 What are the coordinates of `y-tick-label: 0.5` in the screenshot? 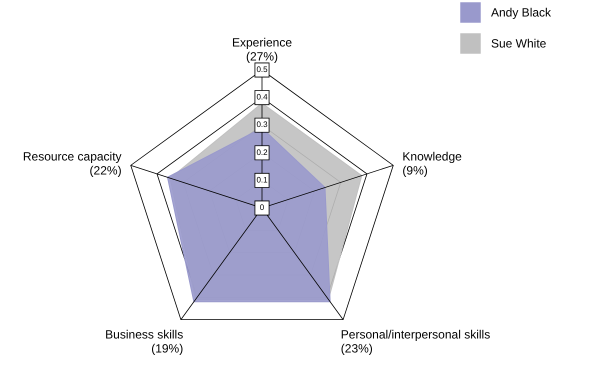 It's located at (262, 69).